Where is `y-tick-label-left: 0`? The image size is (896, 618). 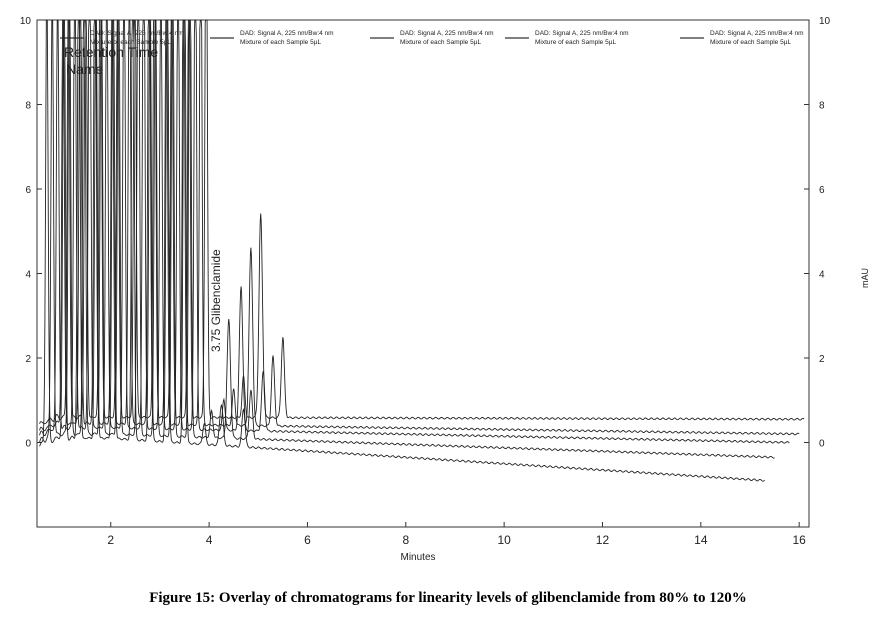 y-tick-label-left: 0 is located at coordinates (28, 444).